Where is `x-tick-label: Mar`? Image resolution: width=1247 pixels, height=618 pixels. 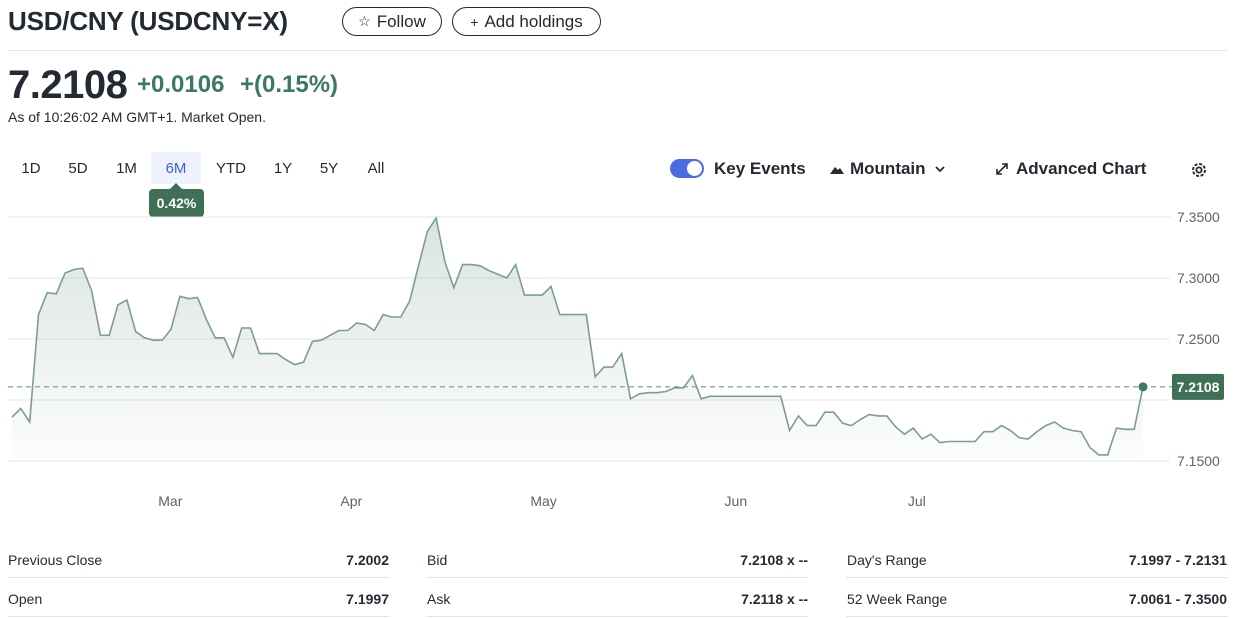 x-tick-label: Mar is located at coordinates (170, 501).